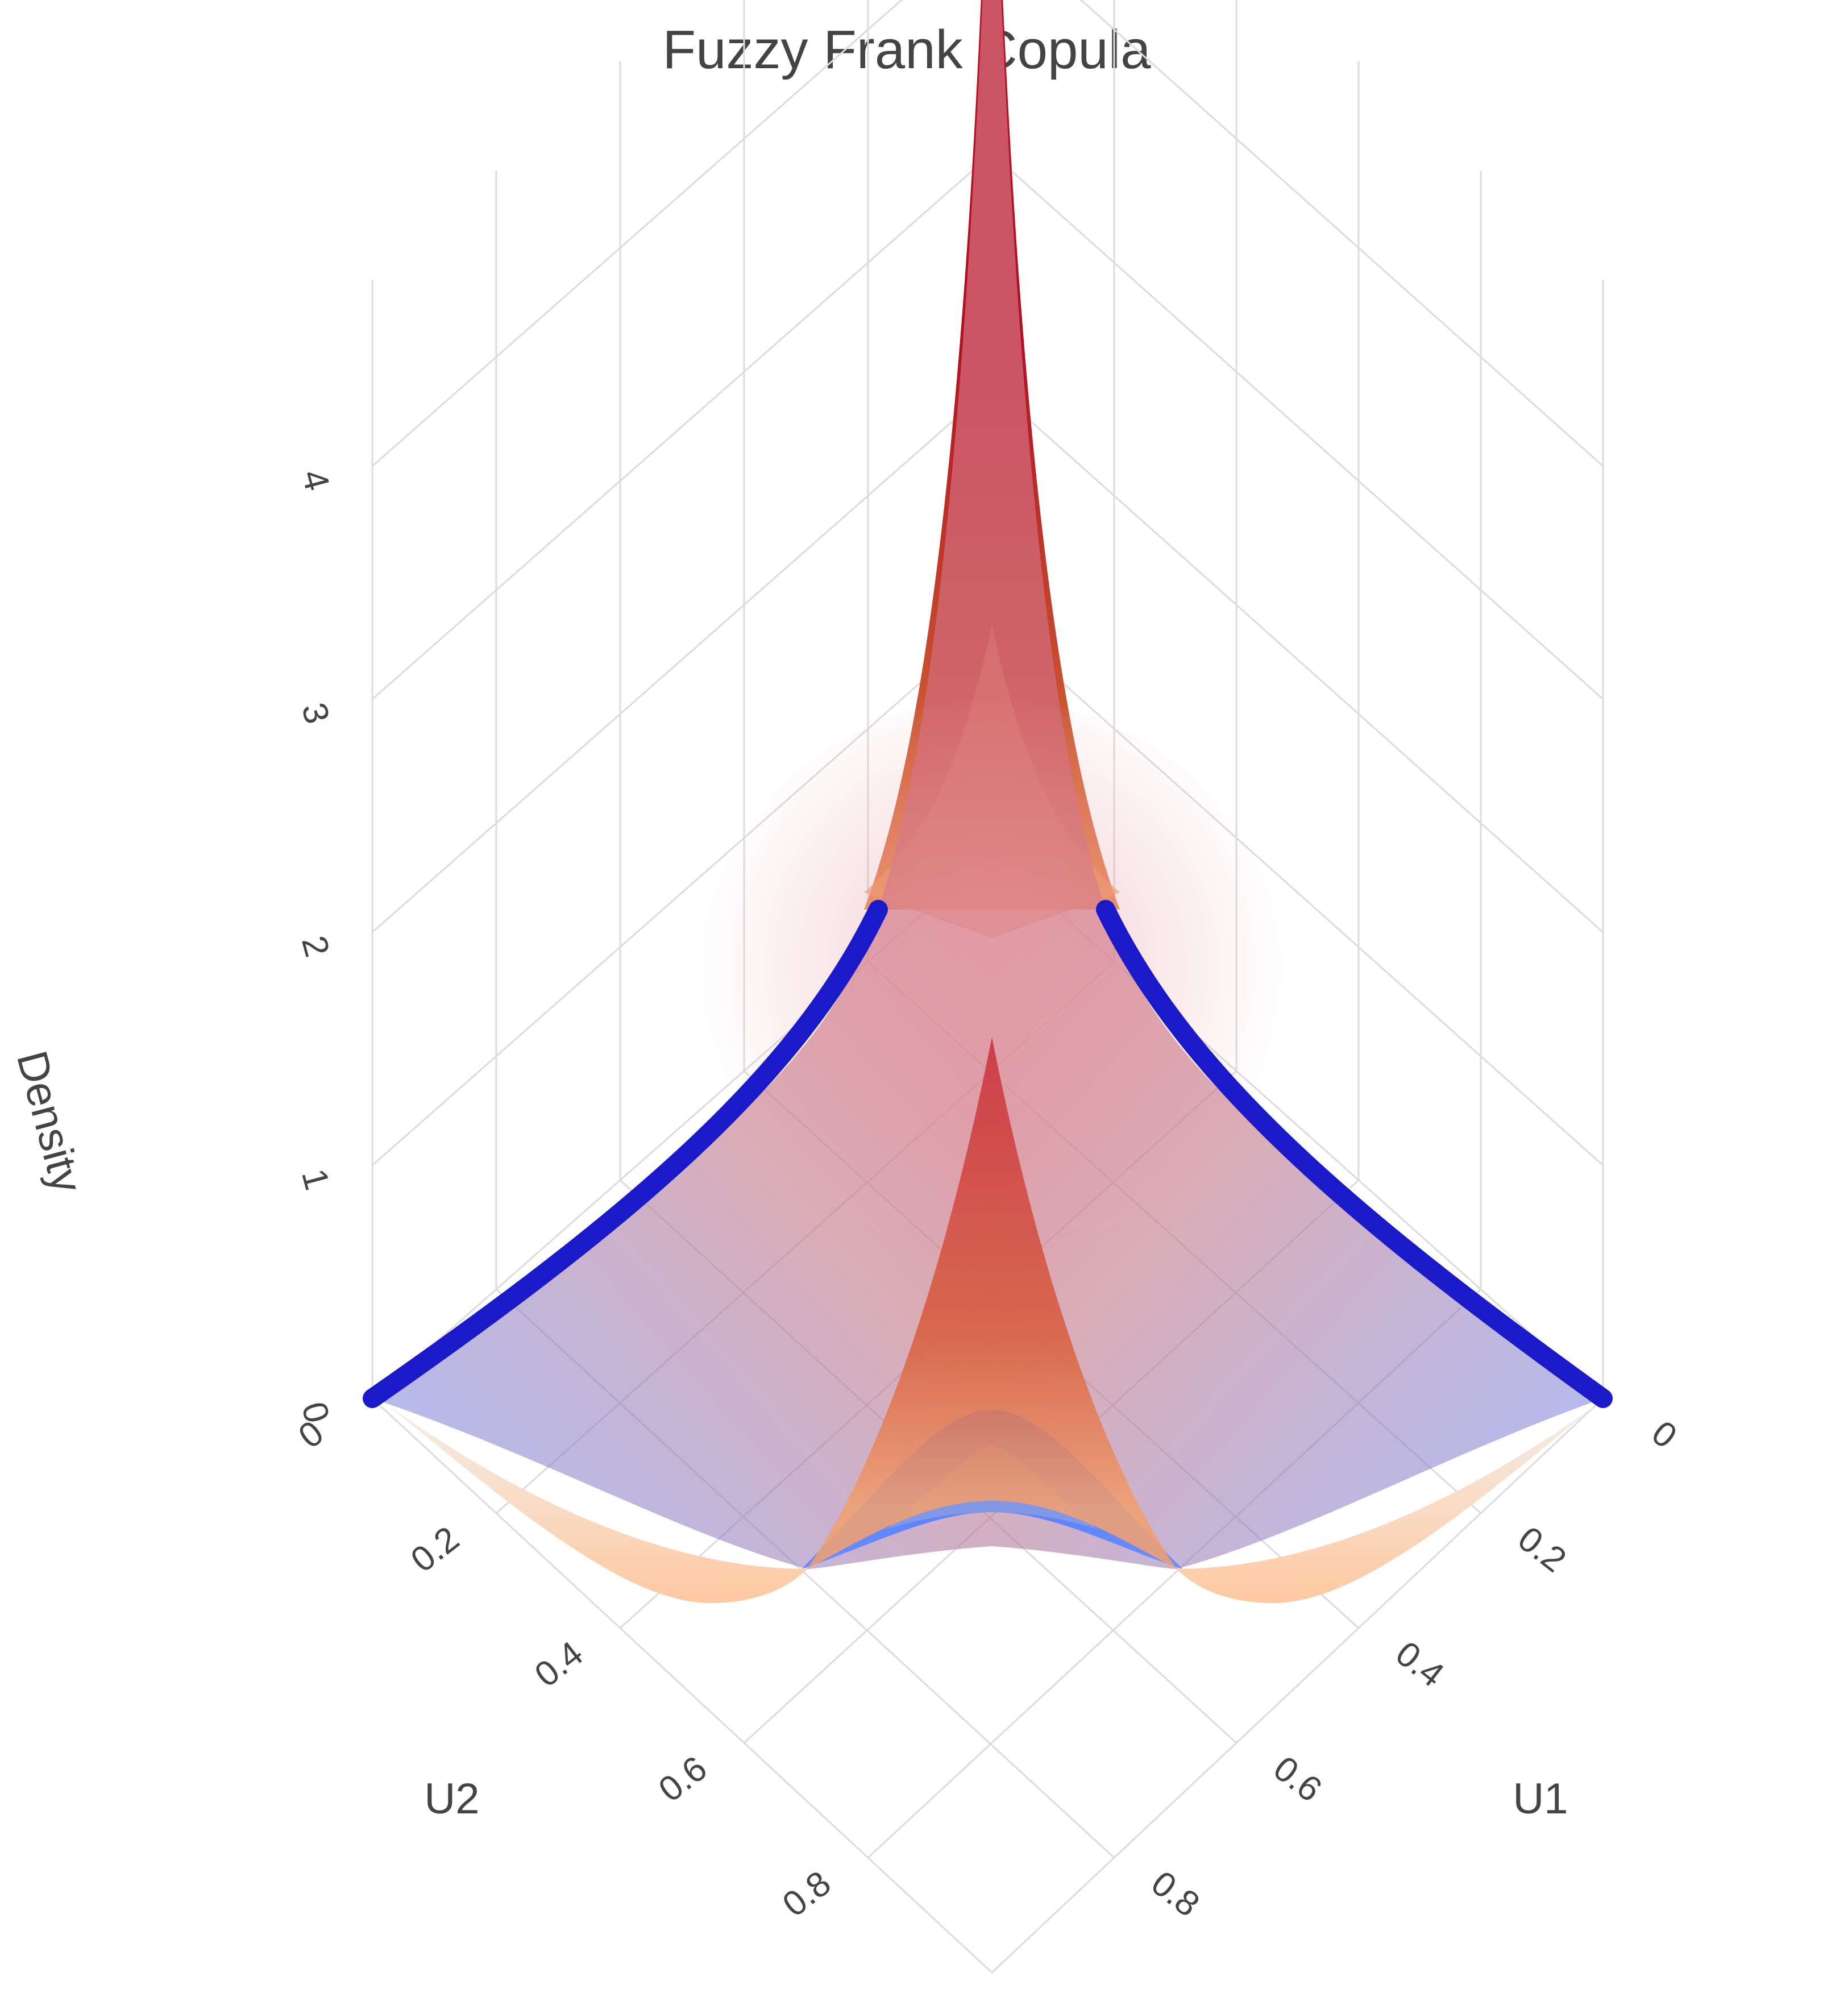 The width and height of the screenshot is (1848, 1997). What do you see at coordinates (597, 1504) in the screenshot?
I see `lower-surface-valley-left` at bounding box center [597, 1504].